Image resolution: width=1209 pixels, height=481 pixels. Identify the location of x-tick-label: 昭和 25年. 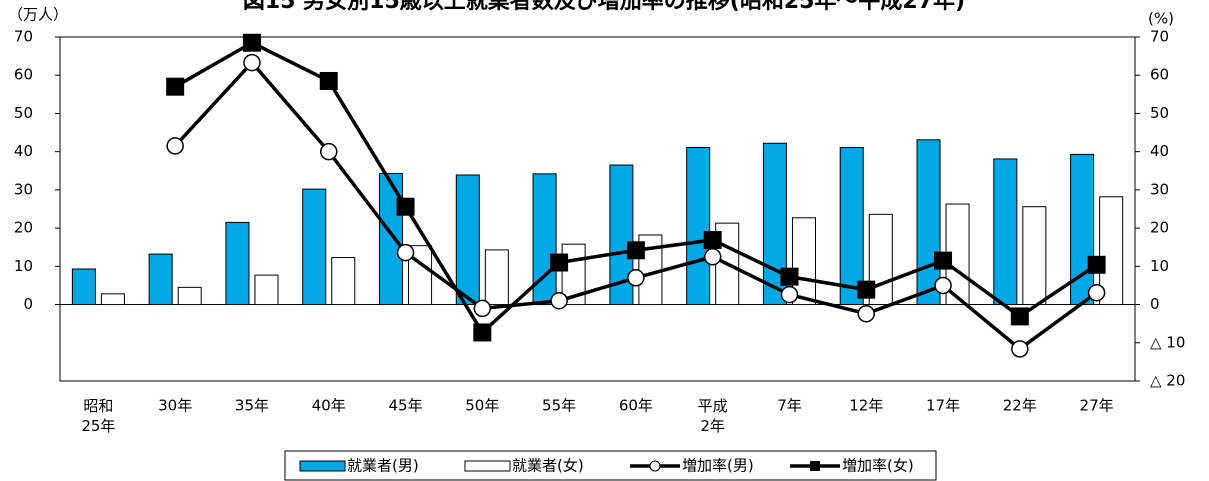
(98, 416).